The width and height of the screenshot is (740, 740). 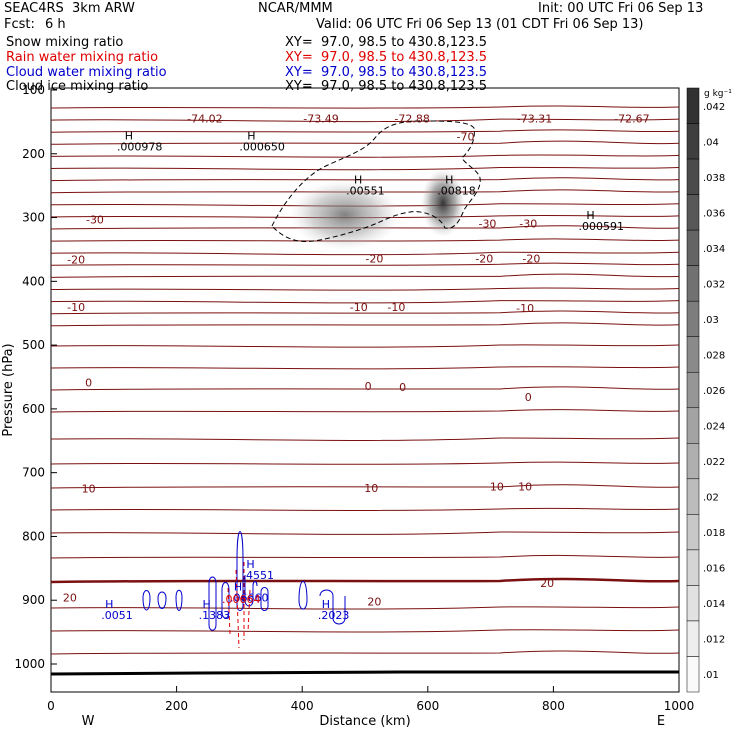 What do you see at coordinates (443, 203) in the screenshot?
I see `snow-shading-east` at bounding box center [443, 203].